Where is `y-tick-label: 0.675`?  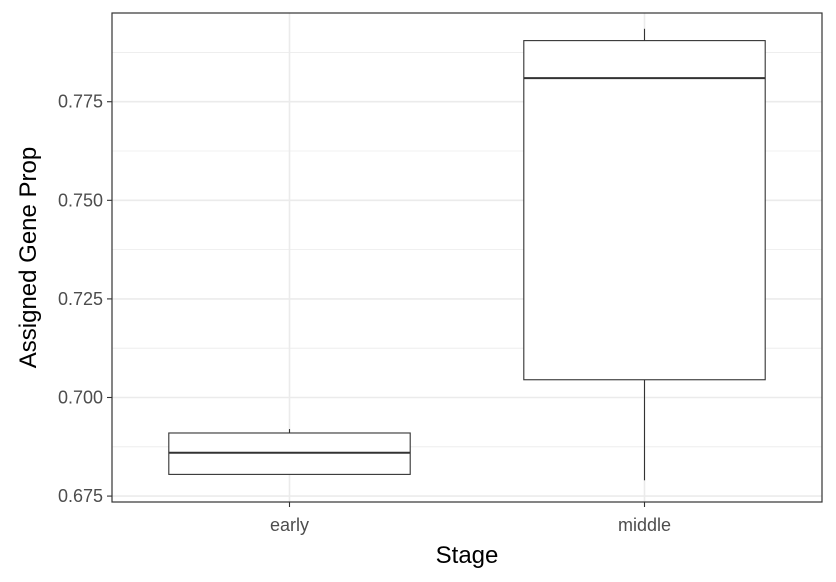
y-tick-label: 0.675 is located at coordinates (80, 496).